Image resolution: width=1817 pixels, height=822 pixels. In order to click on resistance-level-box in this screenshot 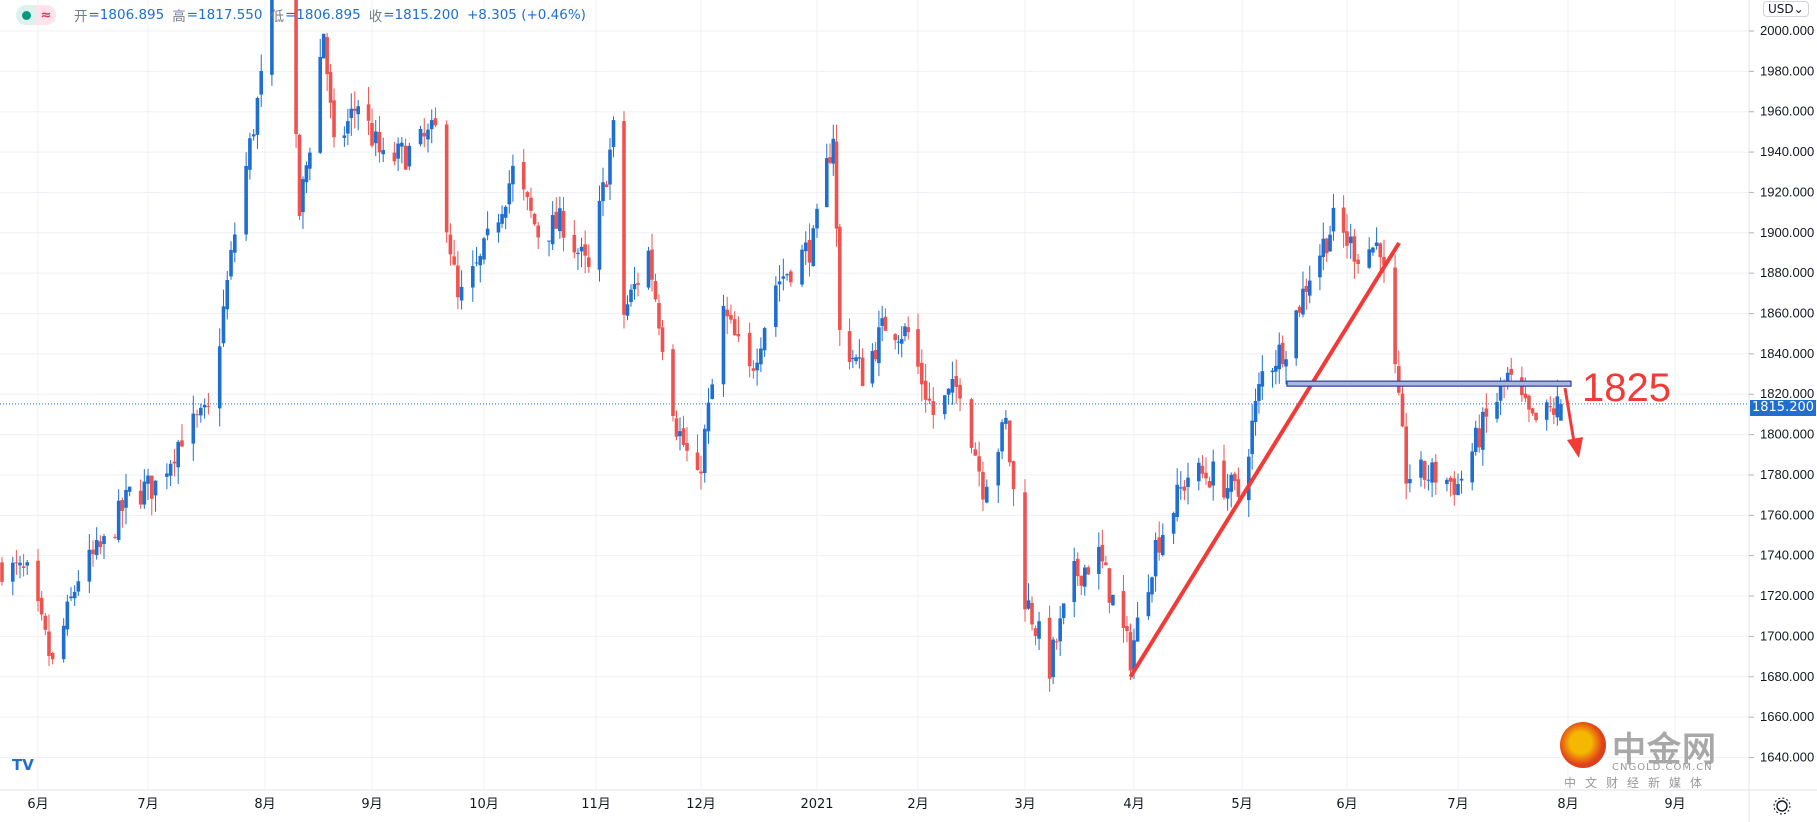, I will do `click(1429, 383)`.